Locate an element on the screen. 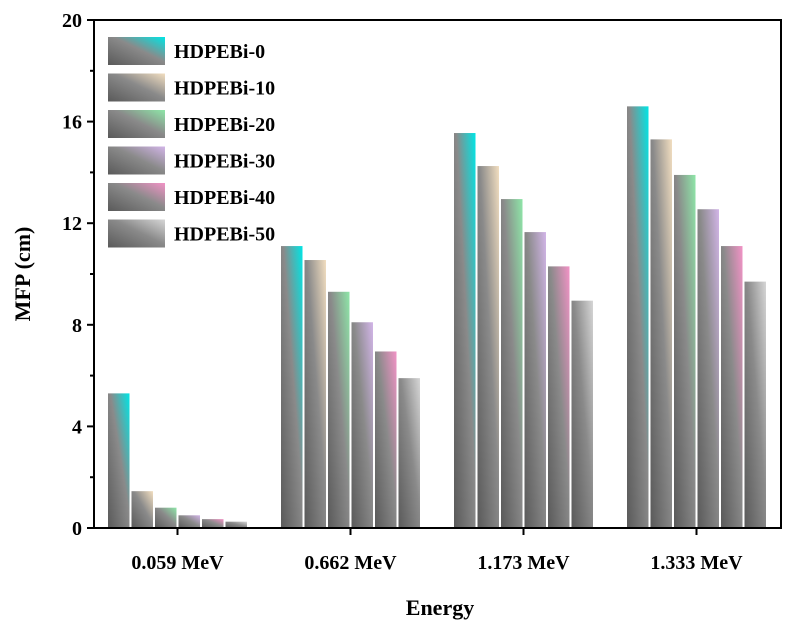  y-tick-label: 16 is located at coordinates (72, 123).